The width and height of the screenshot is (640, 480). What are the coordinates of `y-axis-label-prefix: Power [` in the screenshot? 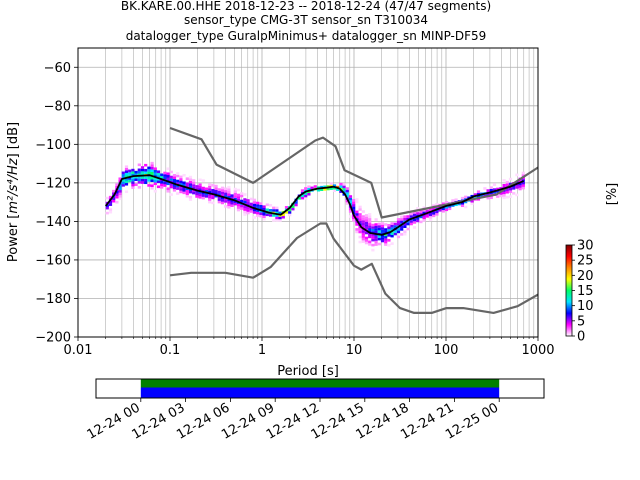 It's located at (13, 238).